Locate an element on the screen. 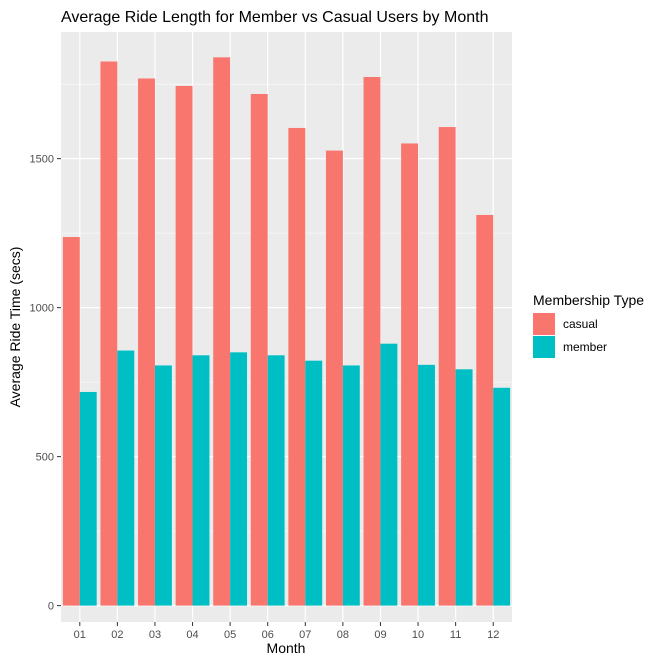 The height and width of the screenshot is (664, 664). x-tick-label: 09 is located at coordinates (380, 635).